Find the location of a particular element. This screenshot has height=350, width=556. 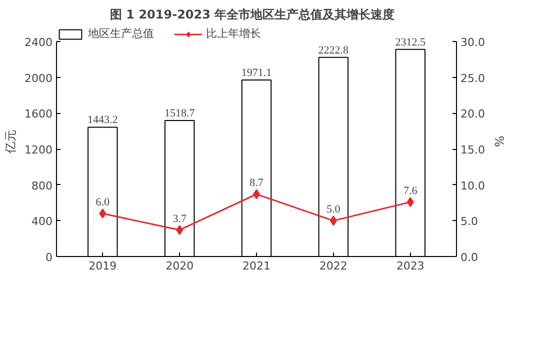

y2-tick-label: 5.0 is located at coordinates (469, 221).